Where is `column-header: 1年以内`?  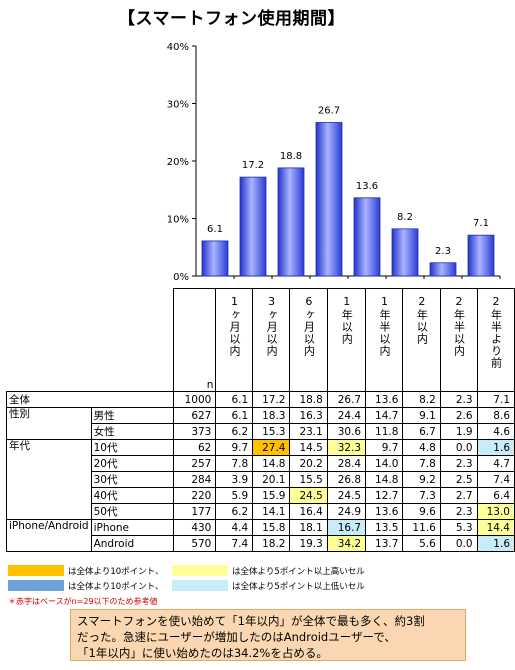 column-header: 1年以内 is located at coordinates (346, 340).